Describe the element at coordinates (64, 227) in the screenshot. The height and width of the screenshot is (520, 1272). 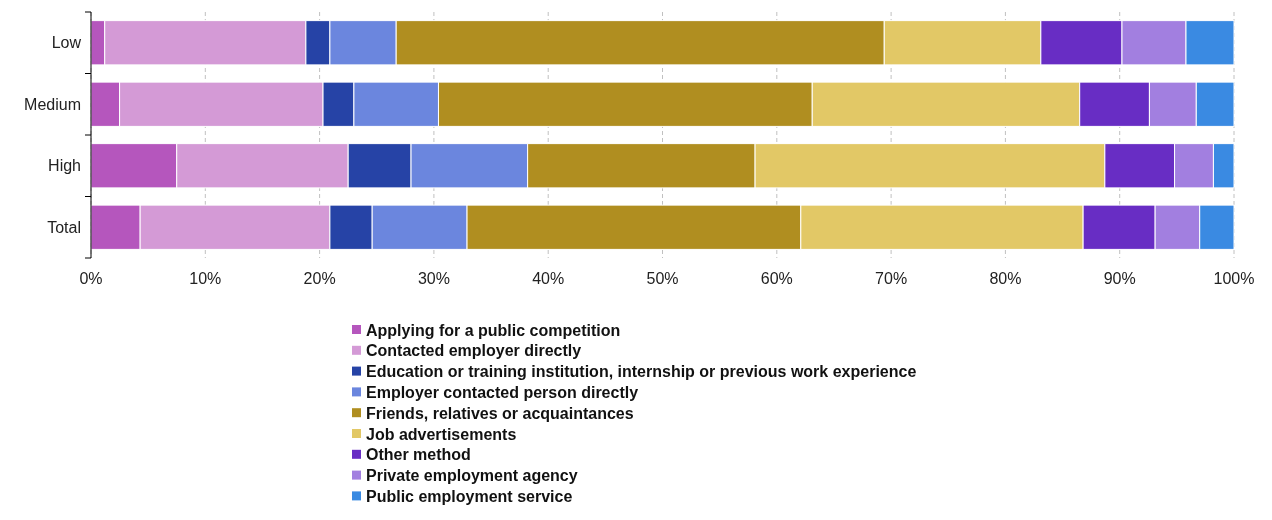
I see `y-tick-label: Total` at that location.